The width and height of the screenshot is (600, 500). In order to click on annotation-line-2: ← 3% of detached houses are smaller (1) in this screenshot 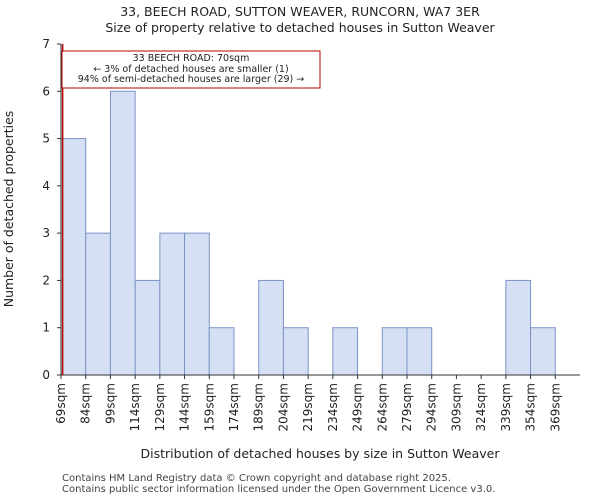, I will do `click(190, 69)`.